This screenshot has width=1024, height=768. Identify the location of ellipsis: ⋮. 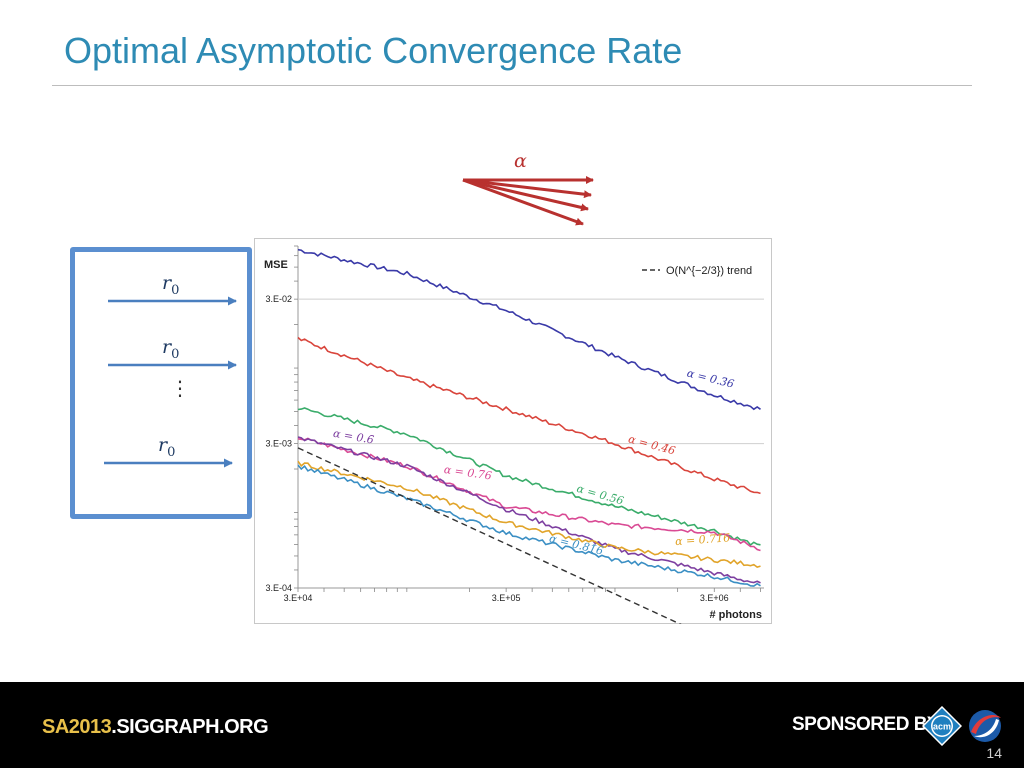
(180, 388).